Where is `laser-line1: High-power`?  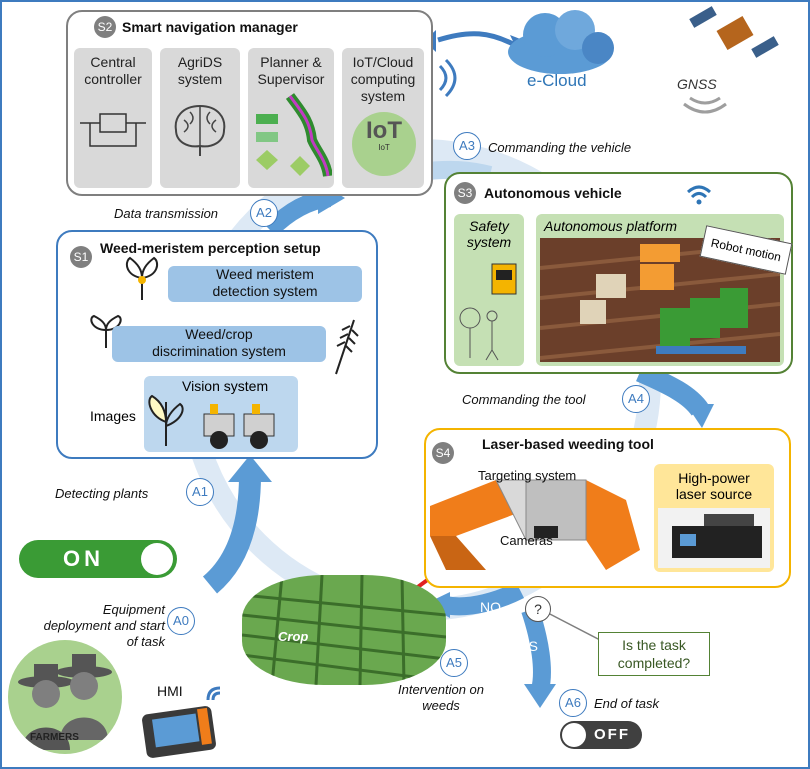
laser-line1: High-power is located at coordinates (714, 478).